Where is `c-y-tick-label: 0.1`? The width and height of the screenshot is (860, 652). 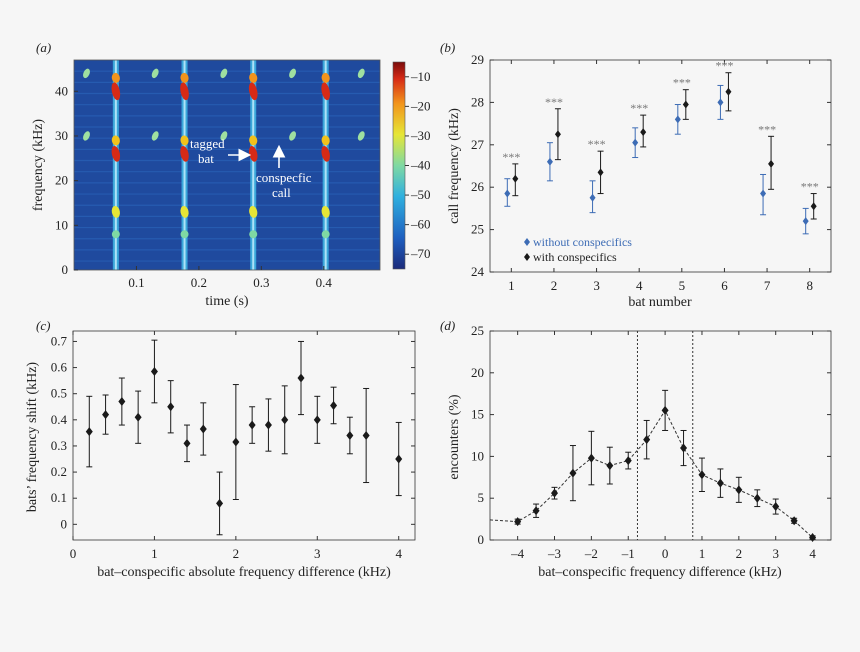 c-y-tick-label: 0.1 is located at coordinates (59, 497).